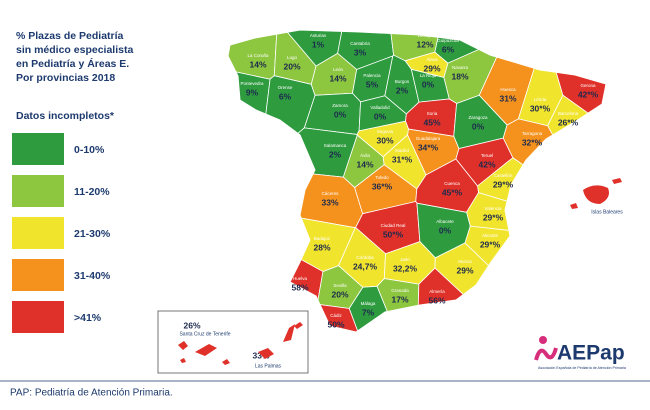  What do you see at coordinates (428, 147) in the screenshot?
I see `province-value: 34*%` at bounding box center [428, 147].